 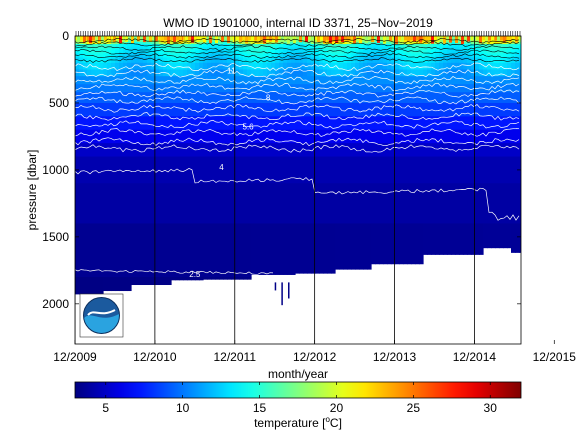 I want to click on surface-patch, so click(x=282, y=40).